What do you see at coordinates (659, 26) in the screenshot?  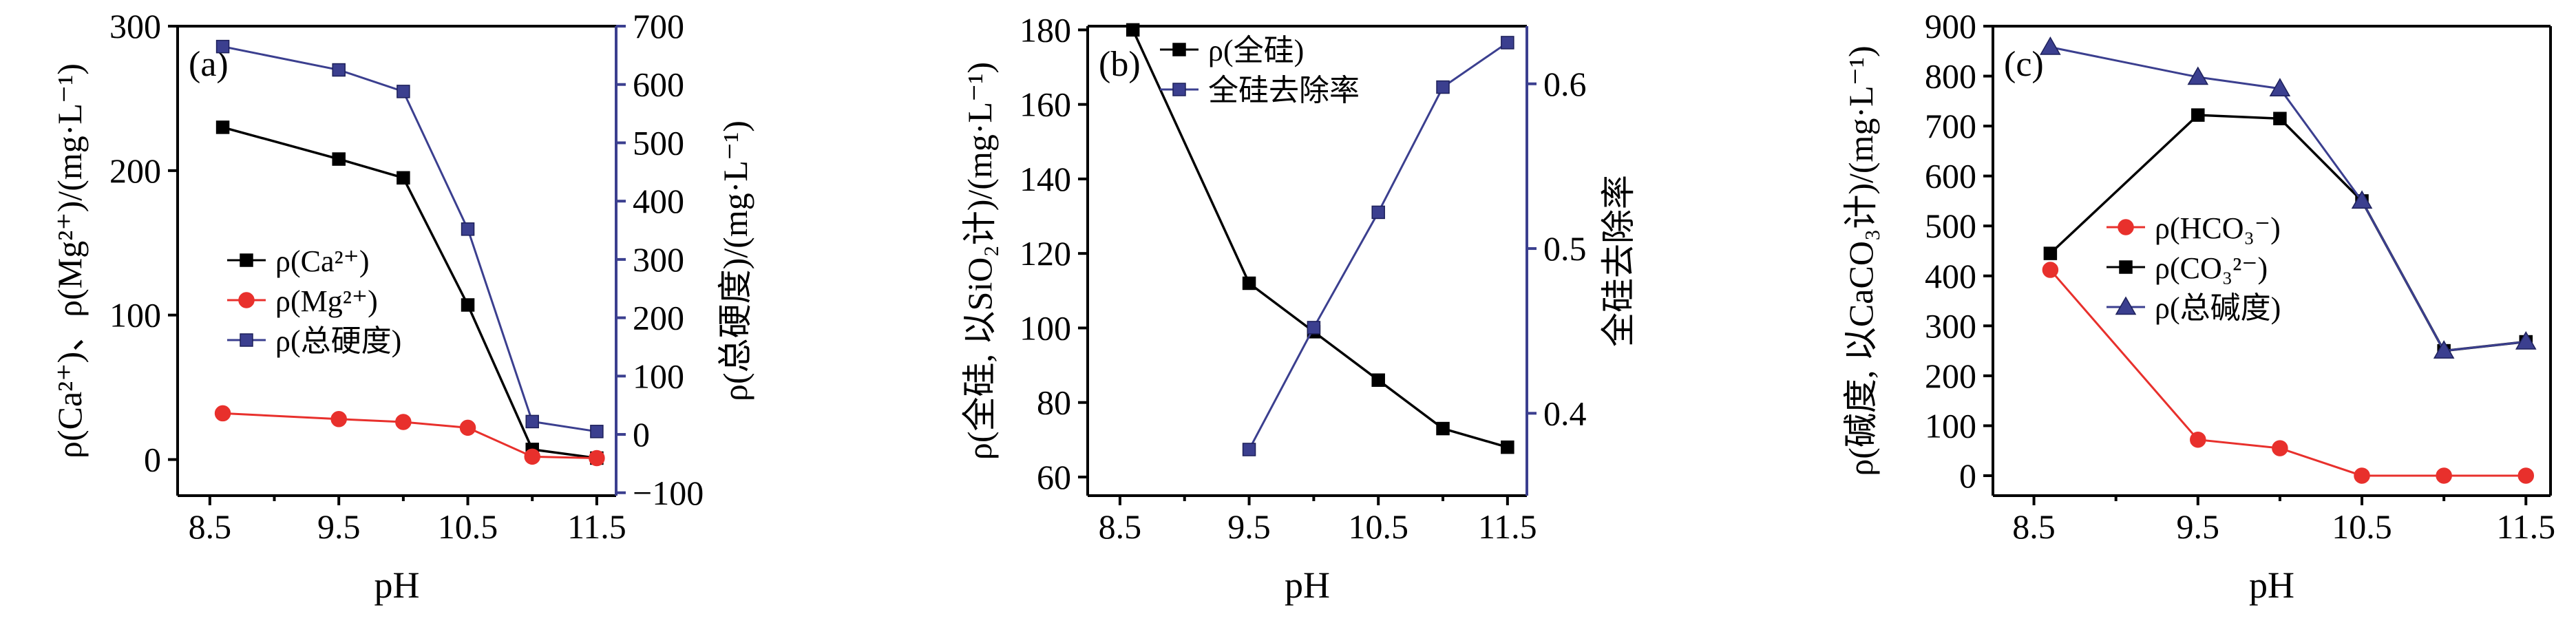 I see `y2-tick-label: 700` at bounding box center [659, 26].